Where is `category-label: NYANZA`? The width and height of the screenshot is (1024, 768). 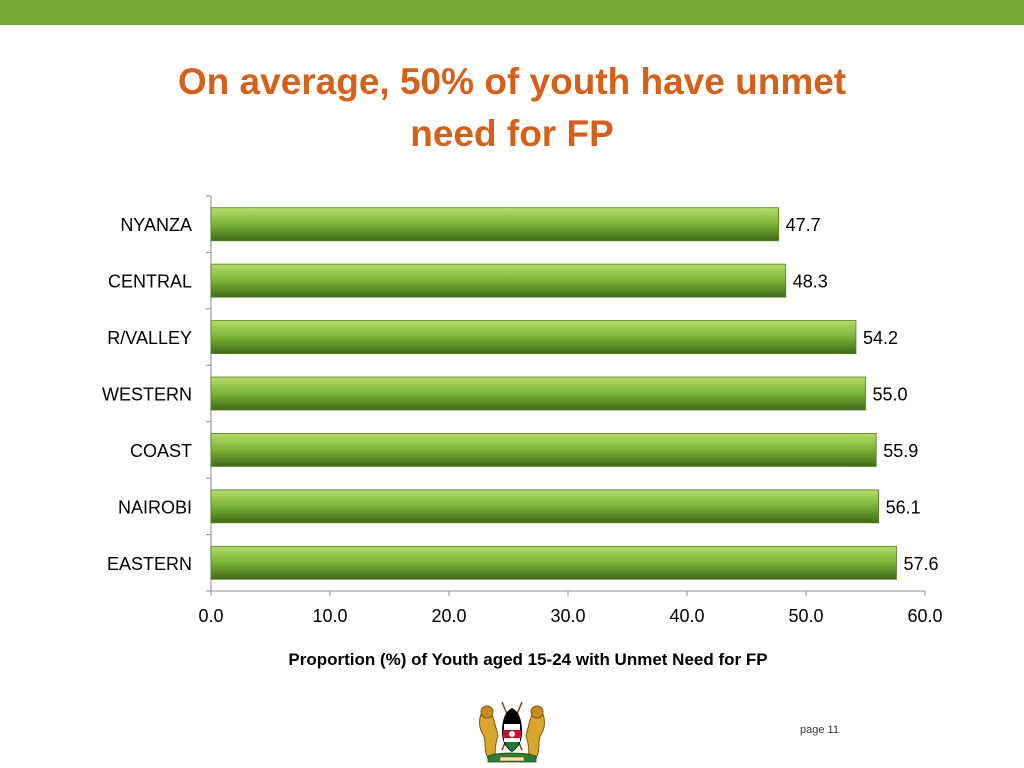
category-label: NYANZA is located at coordinates (156, 225).